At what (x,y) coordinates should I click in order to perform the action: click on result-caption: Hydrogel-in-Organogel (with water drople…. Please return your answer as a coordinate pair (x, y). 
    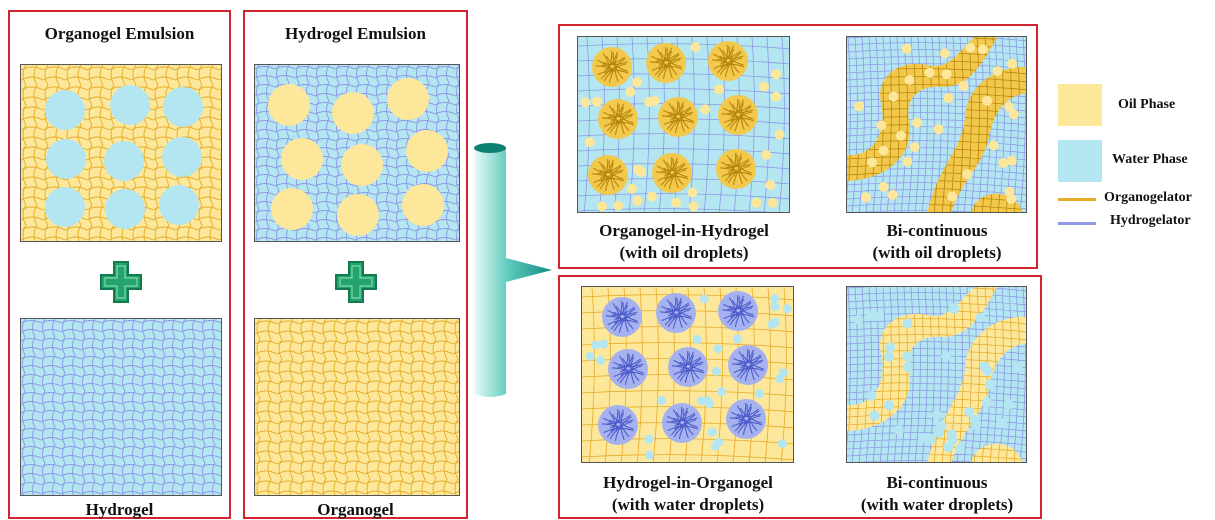
    Looking at the image, I should click on (688, 494).